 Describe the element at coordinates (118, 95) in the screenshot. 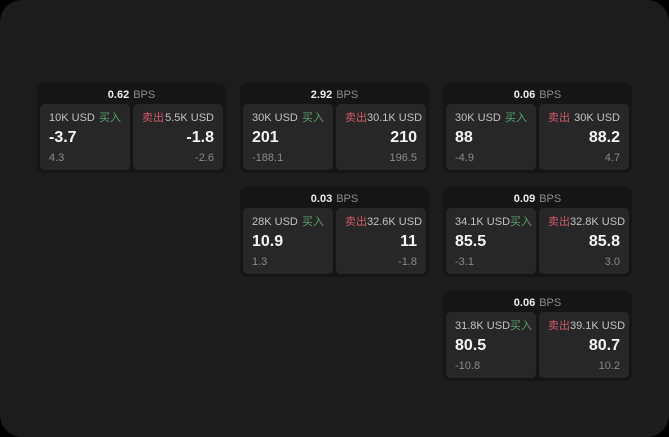

I see `bps-value: 0.62` at that location.